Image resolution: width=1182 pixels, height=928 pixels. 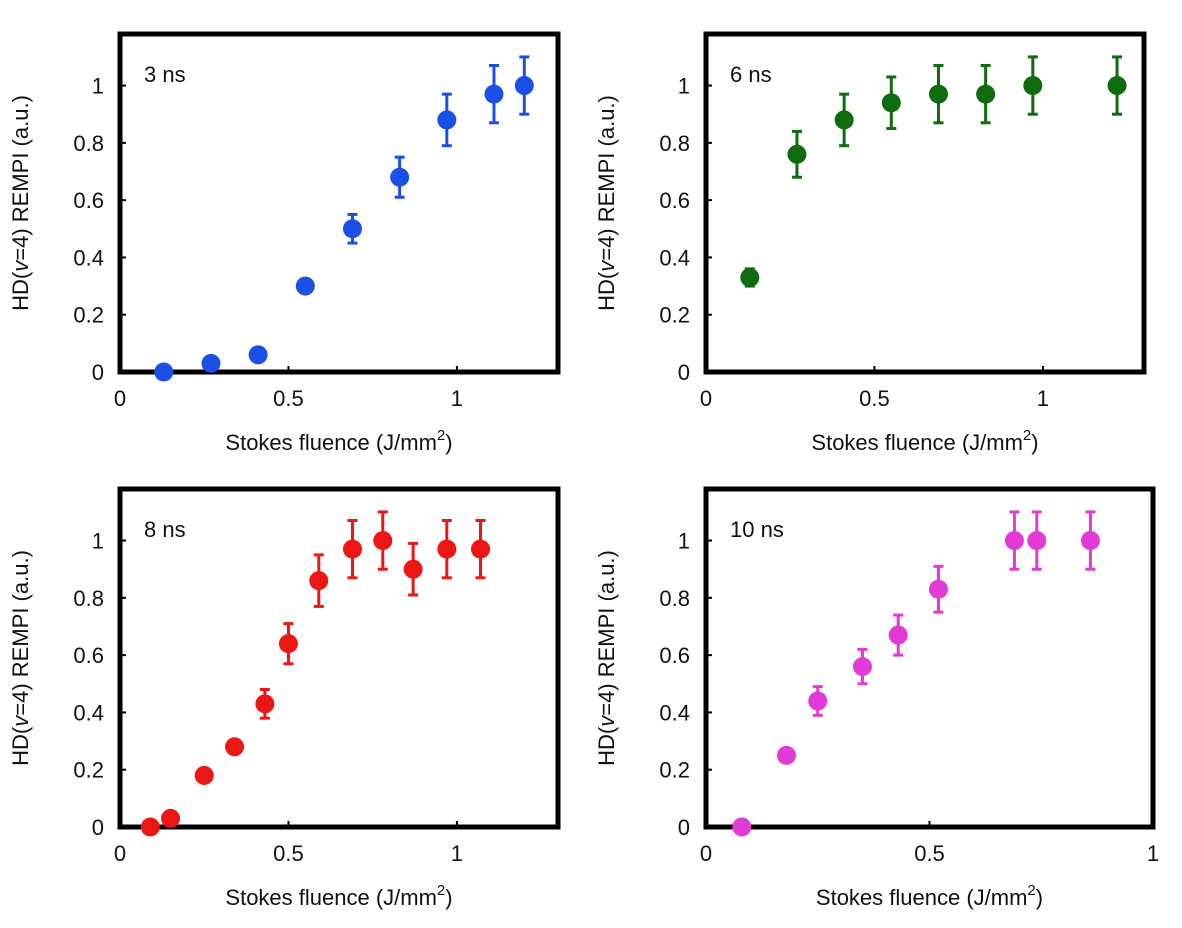 What do you see at coordinates (674, 200) in the screenshot?
I see `y-tick-label: 0.6` at bounding box center [674, 200].